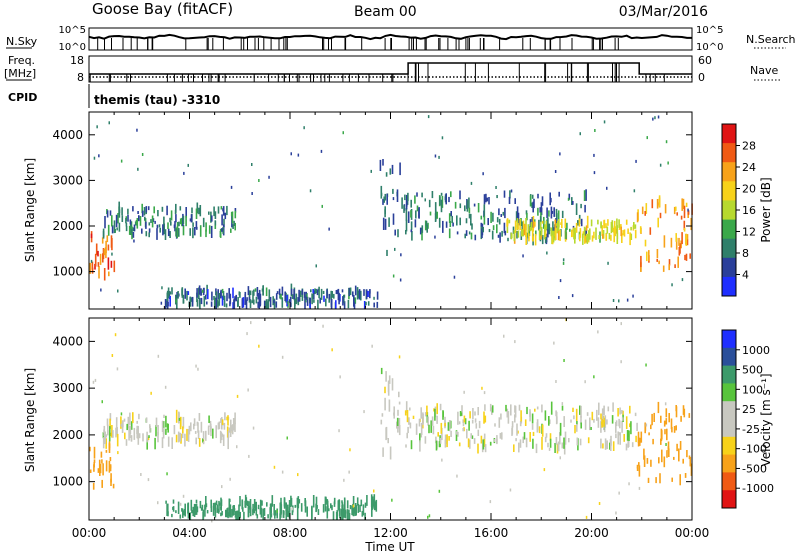 The width and height of the screenshot is (800, 554). Describe the element at coordinates (80, 77) in the screenshot. I see `frequency-tick-bottom: 8` at that location.